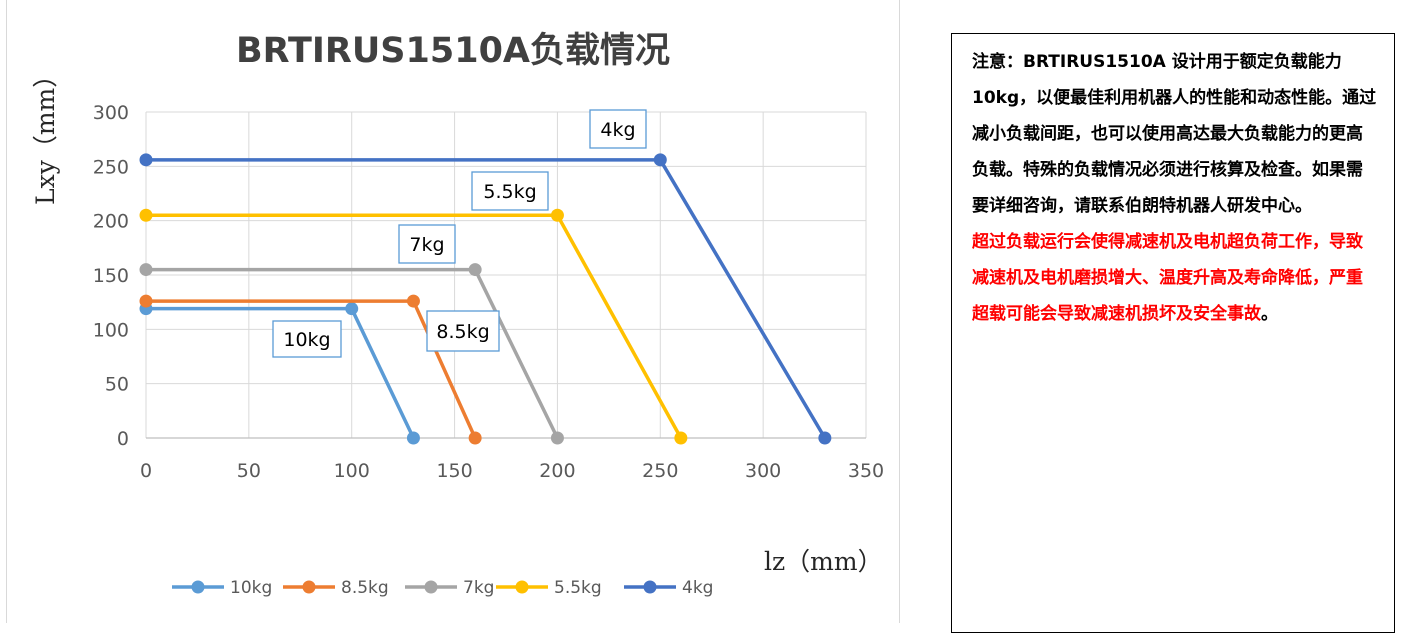  What do you see at coordinates (352, 471) in the screenshot?
I see `x-tick-label: 100` at bounding box center [352, 471].